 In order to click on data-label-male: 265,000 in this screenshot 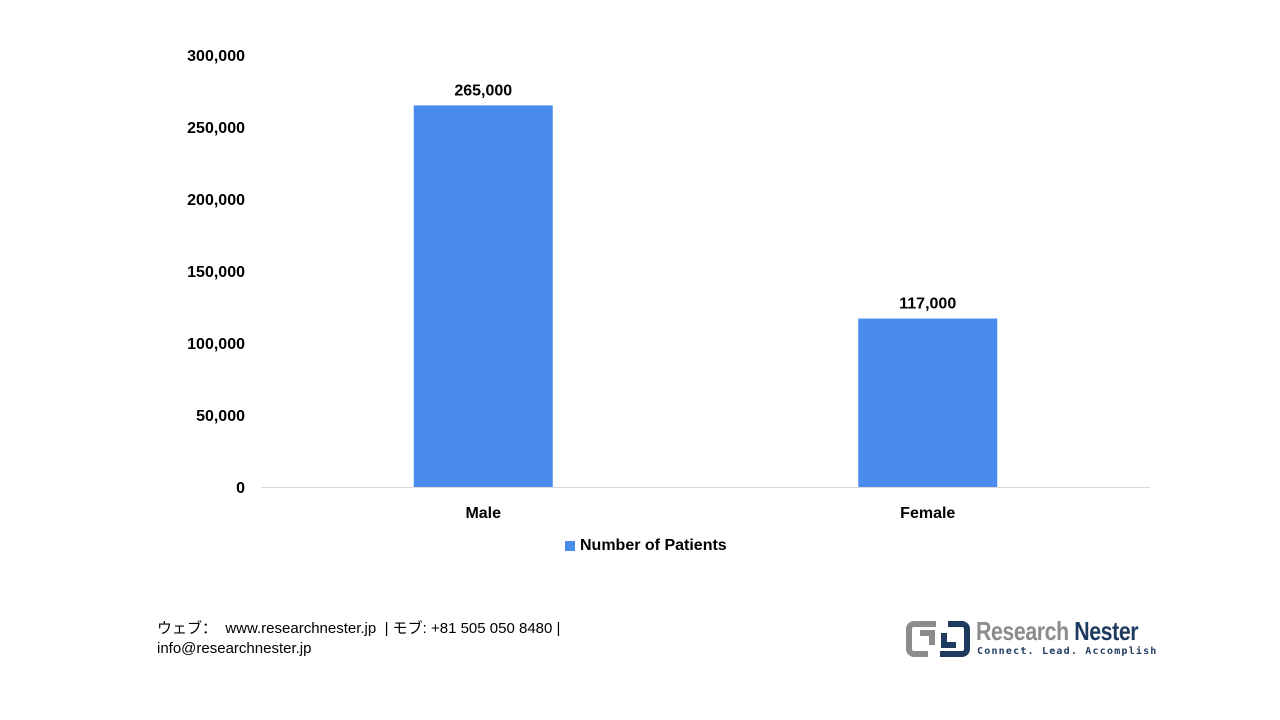, I will do `click(483, 90)`.